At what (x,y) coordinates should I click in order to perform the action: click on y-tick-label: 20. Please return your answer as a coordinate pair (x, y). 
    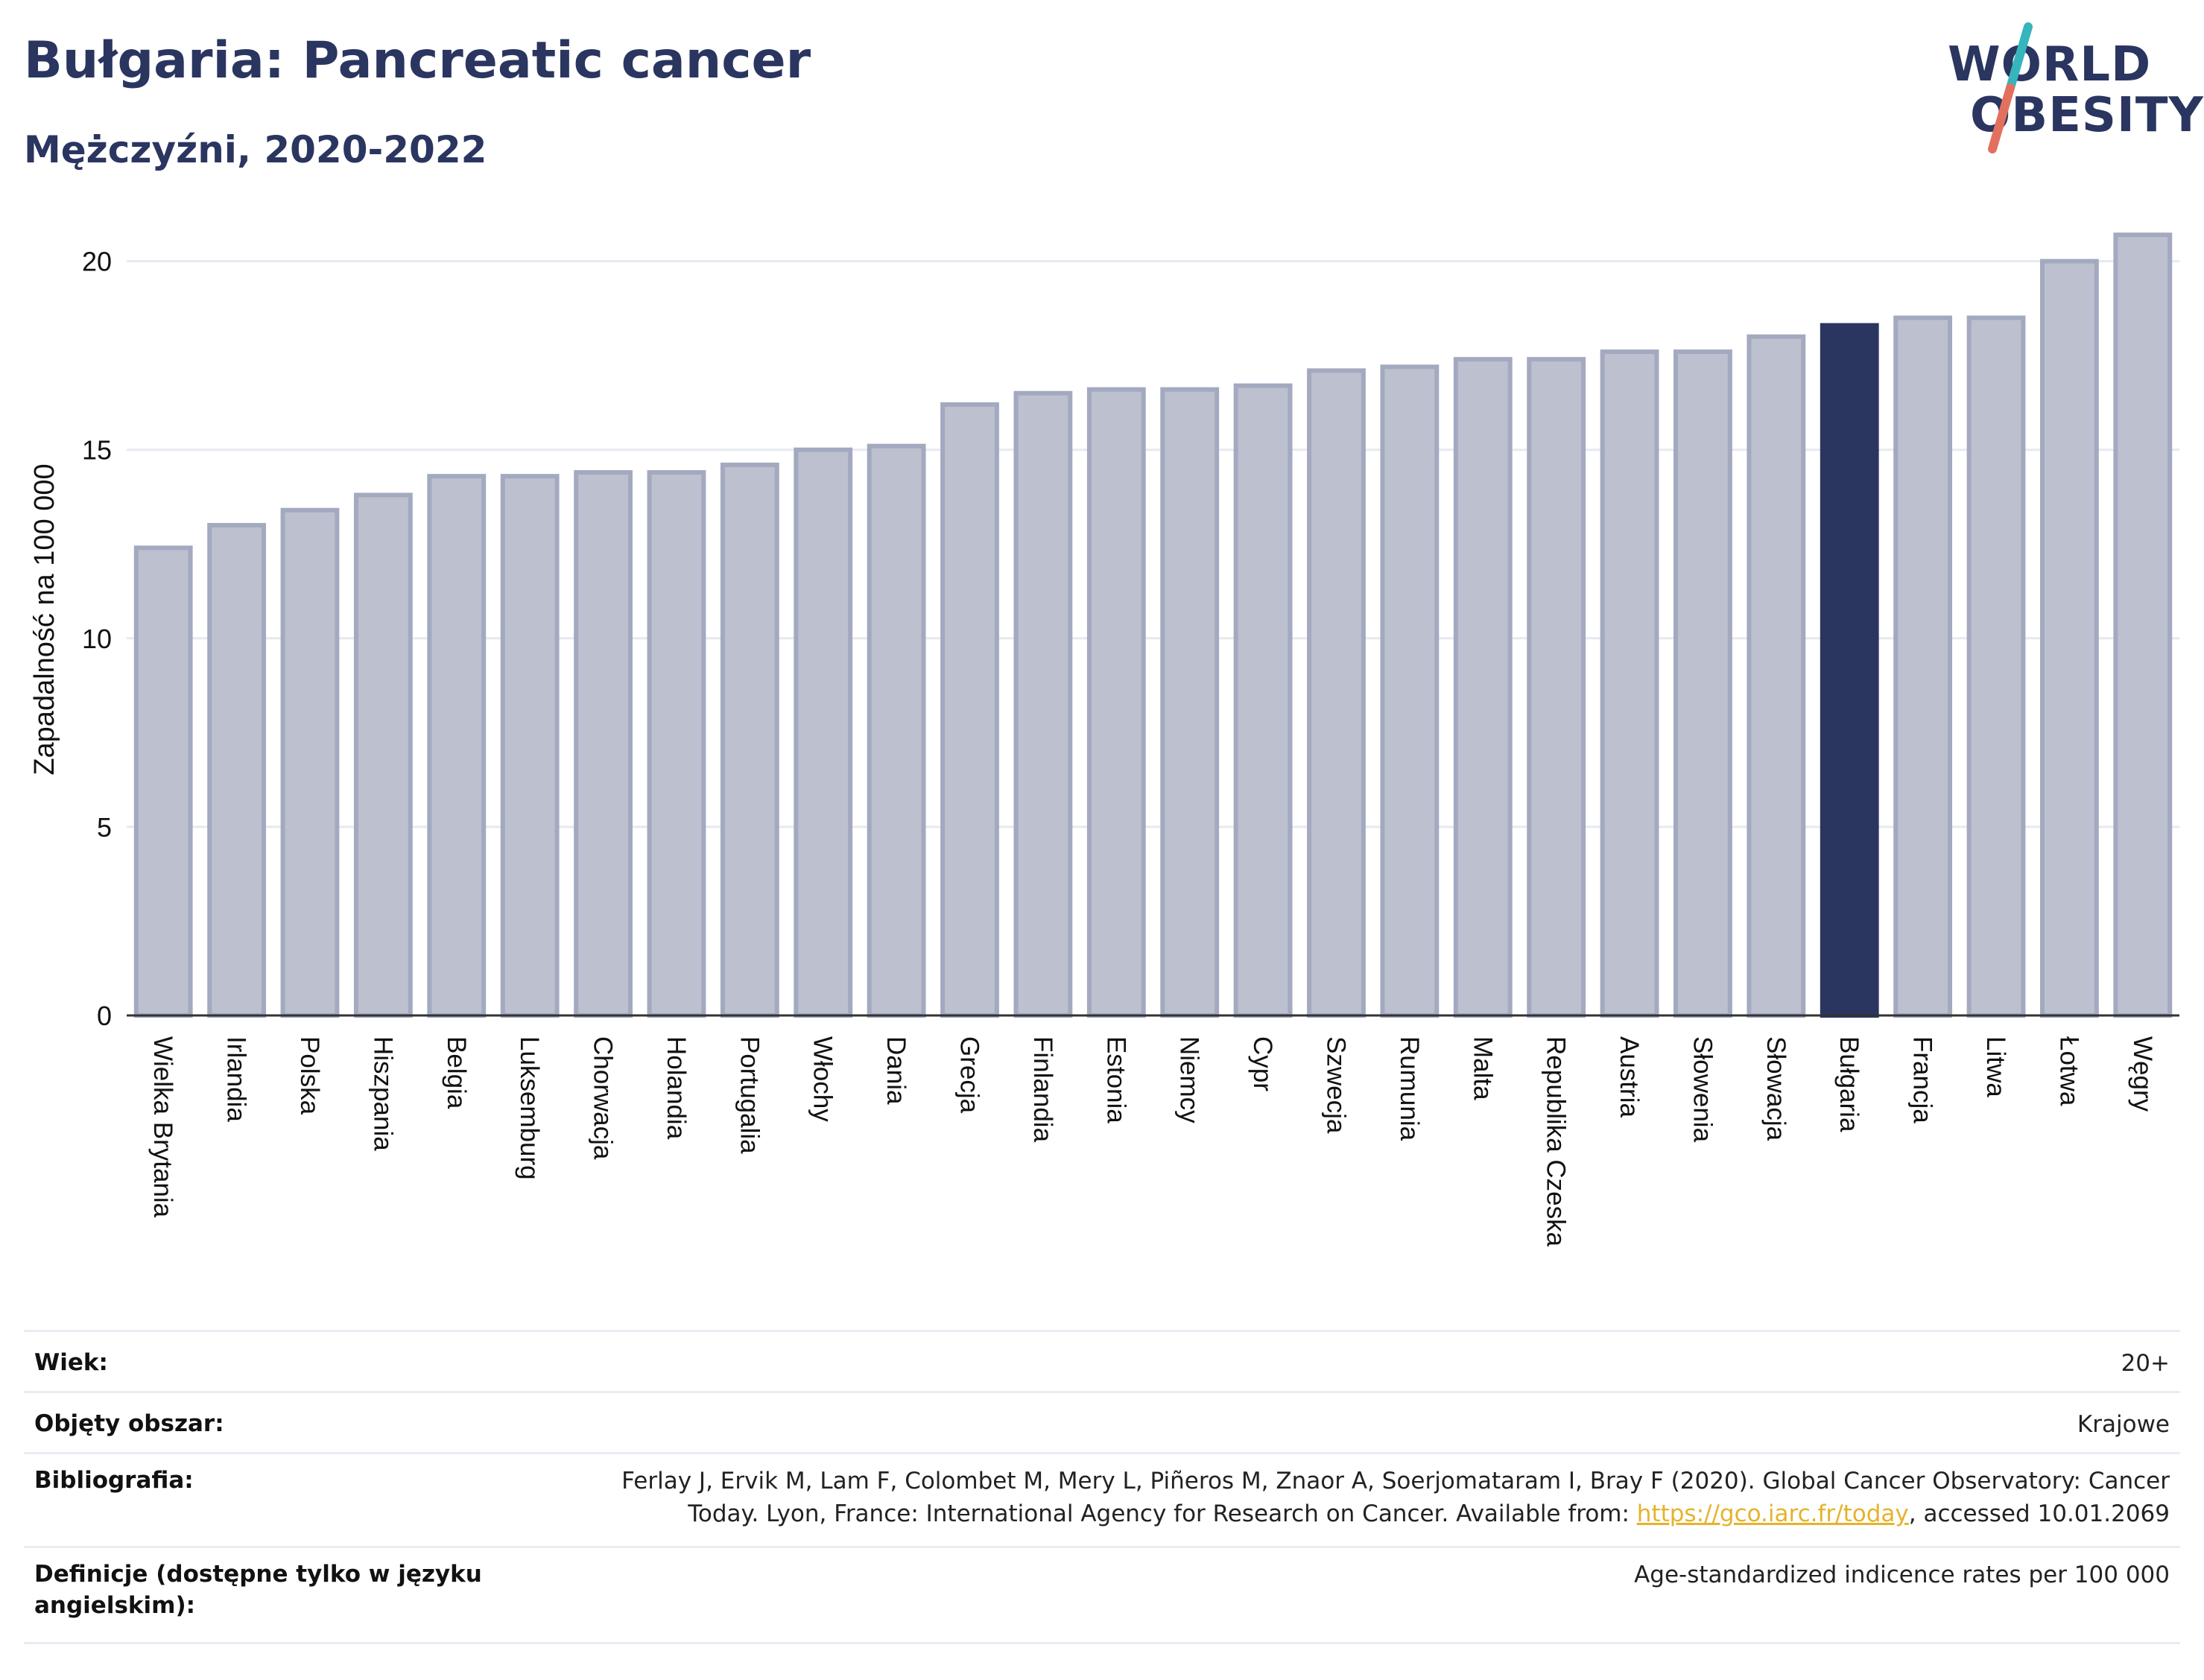
    Looking at the image, I should click on (97, 262).